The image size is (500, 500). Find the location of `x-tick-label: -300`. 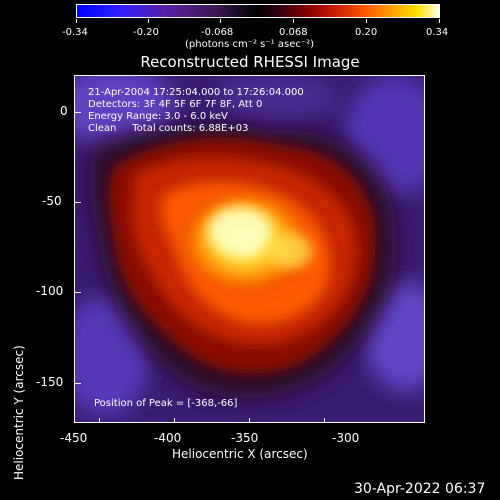

x-tick-label: -300 is located at coordinates (346, 438).